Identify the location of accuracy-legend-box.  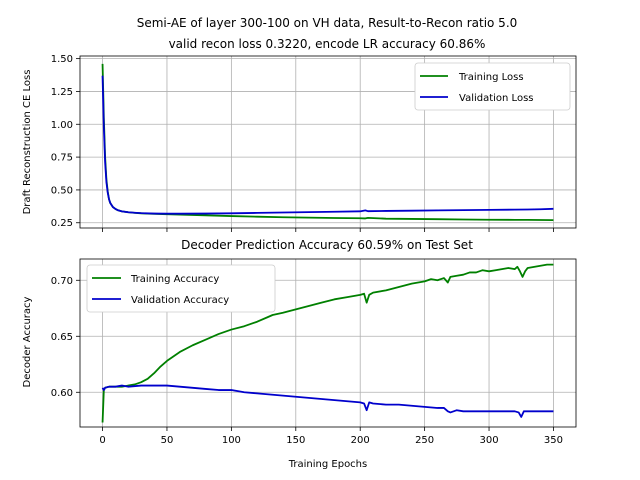
(181, 288).